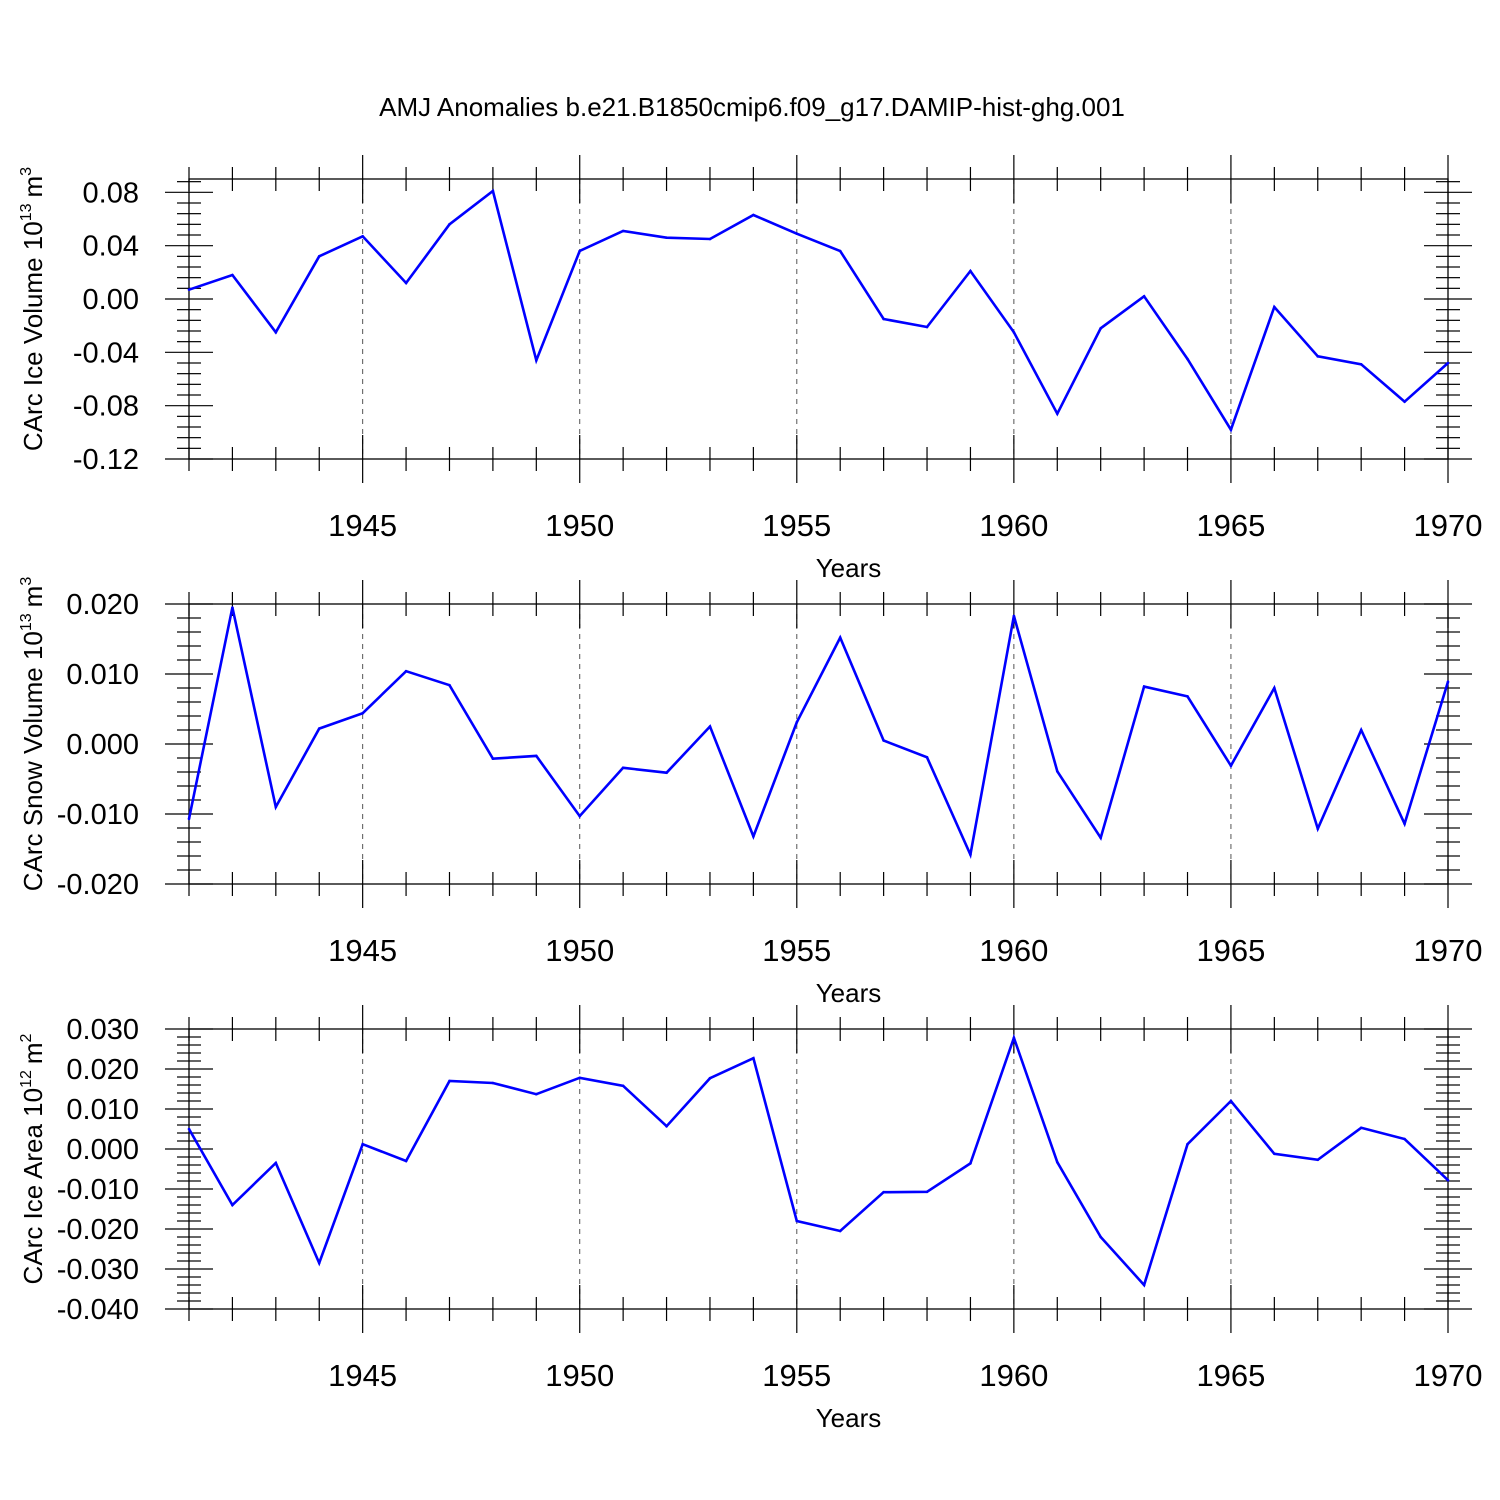  I want to click on data-point-1943, so click(276, 332).